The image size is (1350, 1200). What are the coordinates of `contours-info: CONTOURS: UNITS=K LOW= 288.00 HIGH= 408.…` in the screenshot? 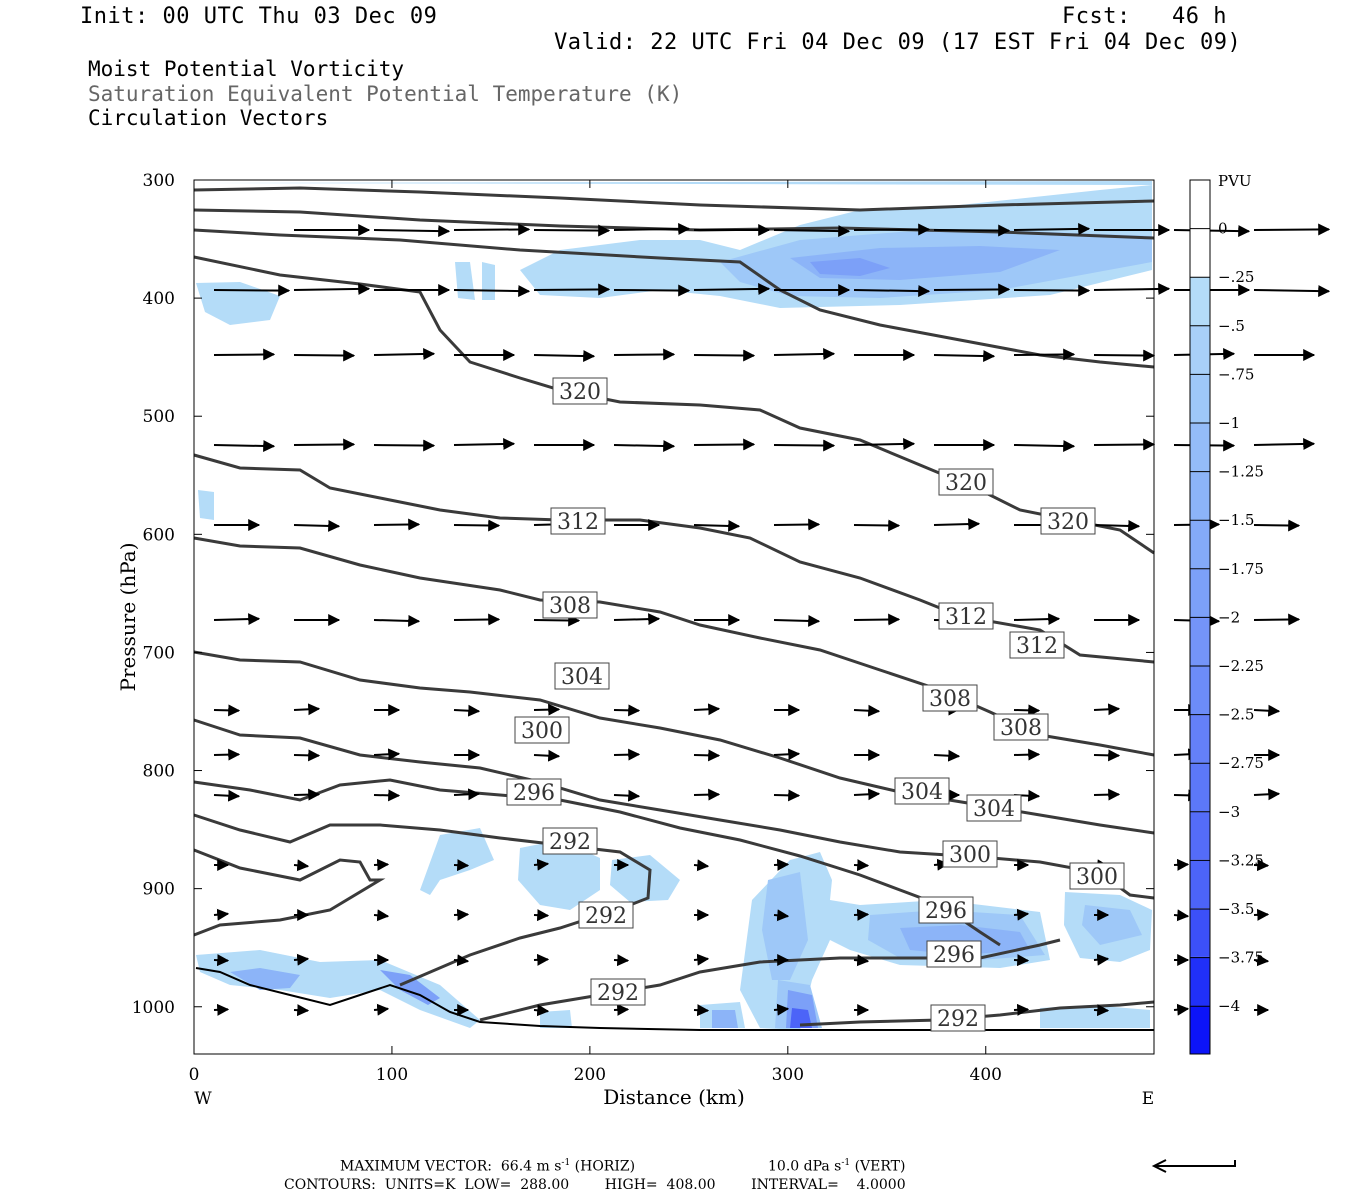 It's located at (595, 1185).